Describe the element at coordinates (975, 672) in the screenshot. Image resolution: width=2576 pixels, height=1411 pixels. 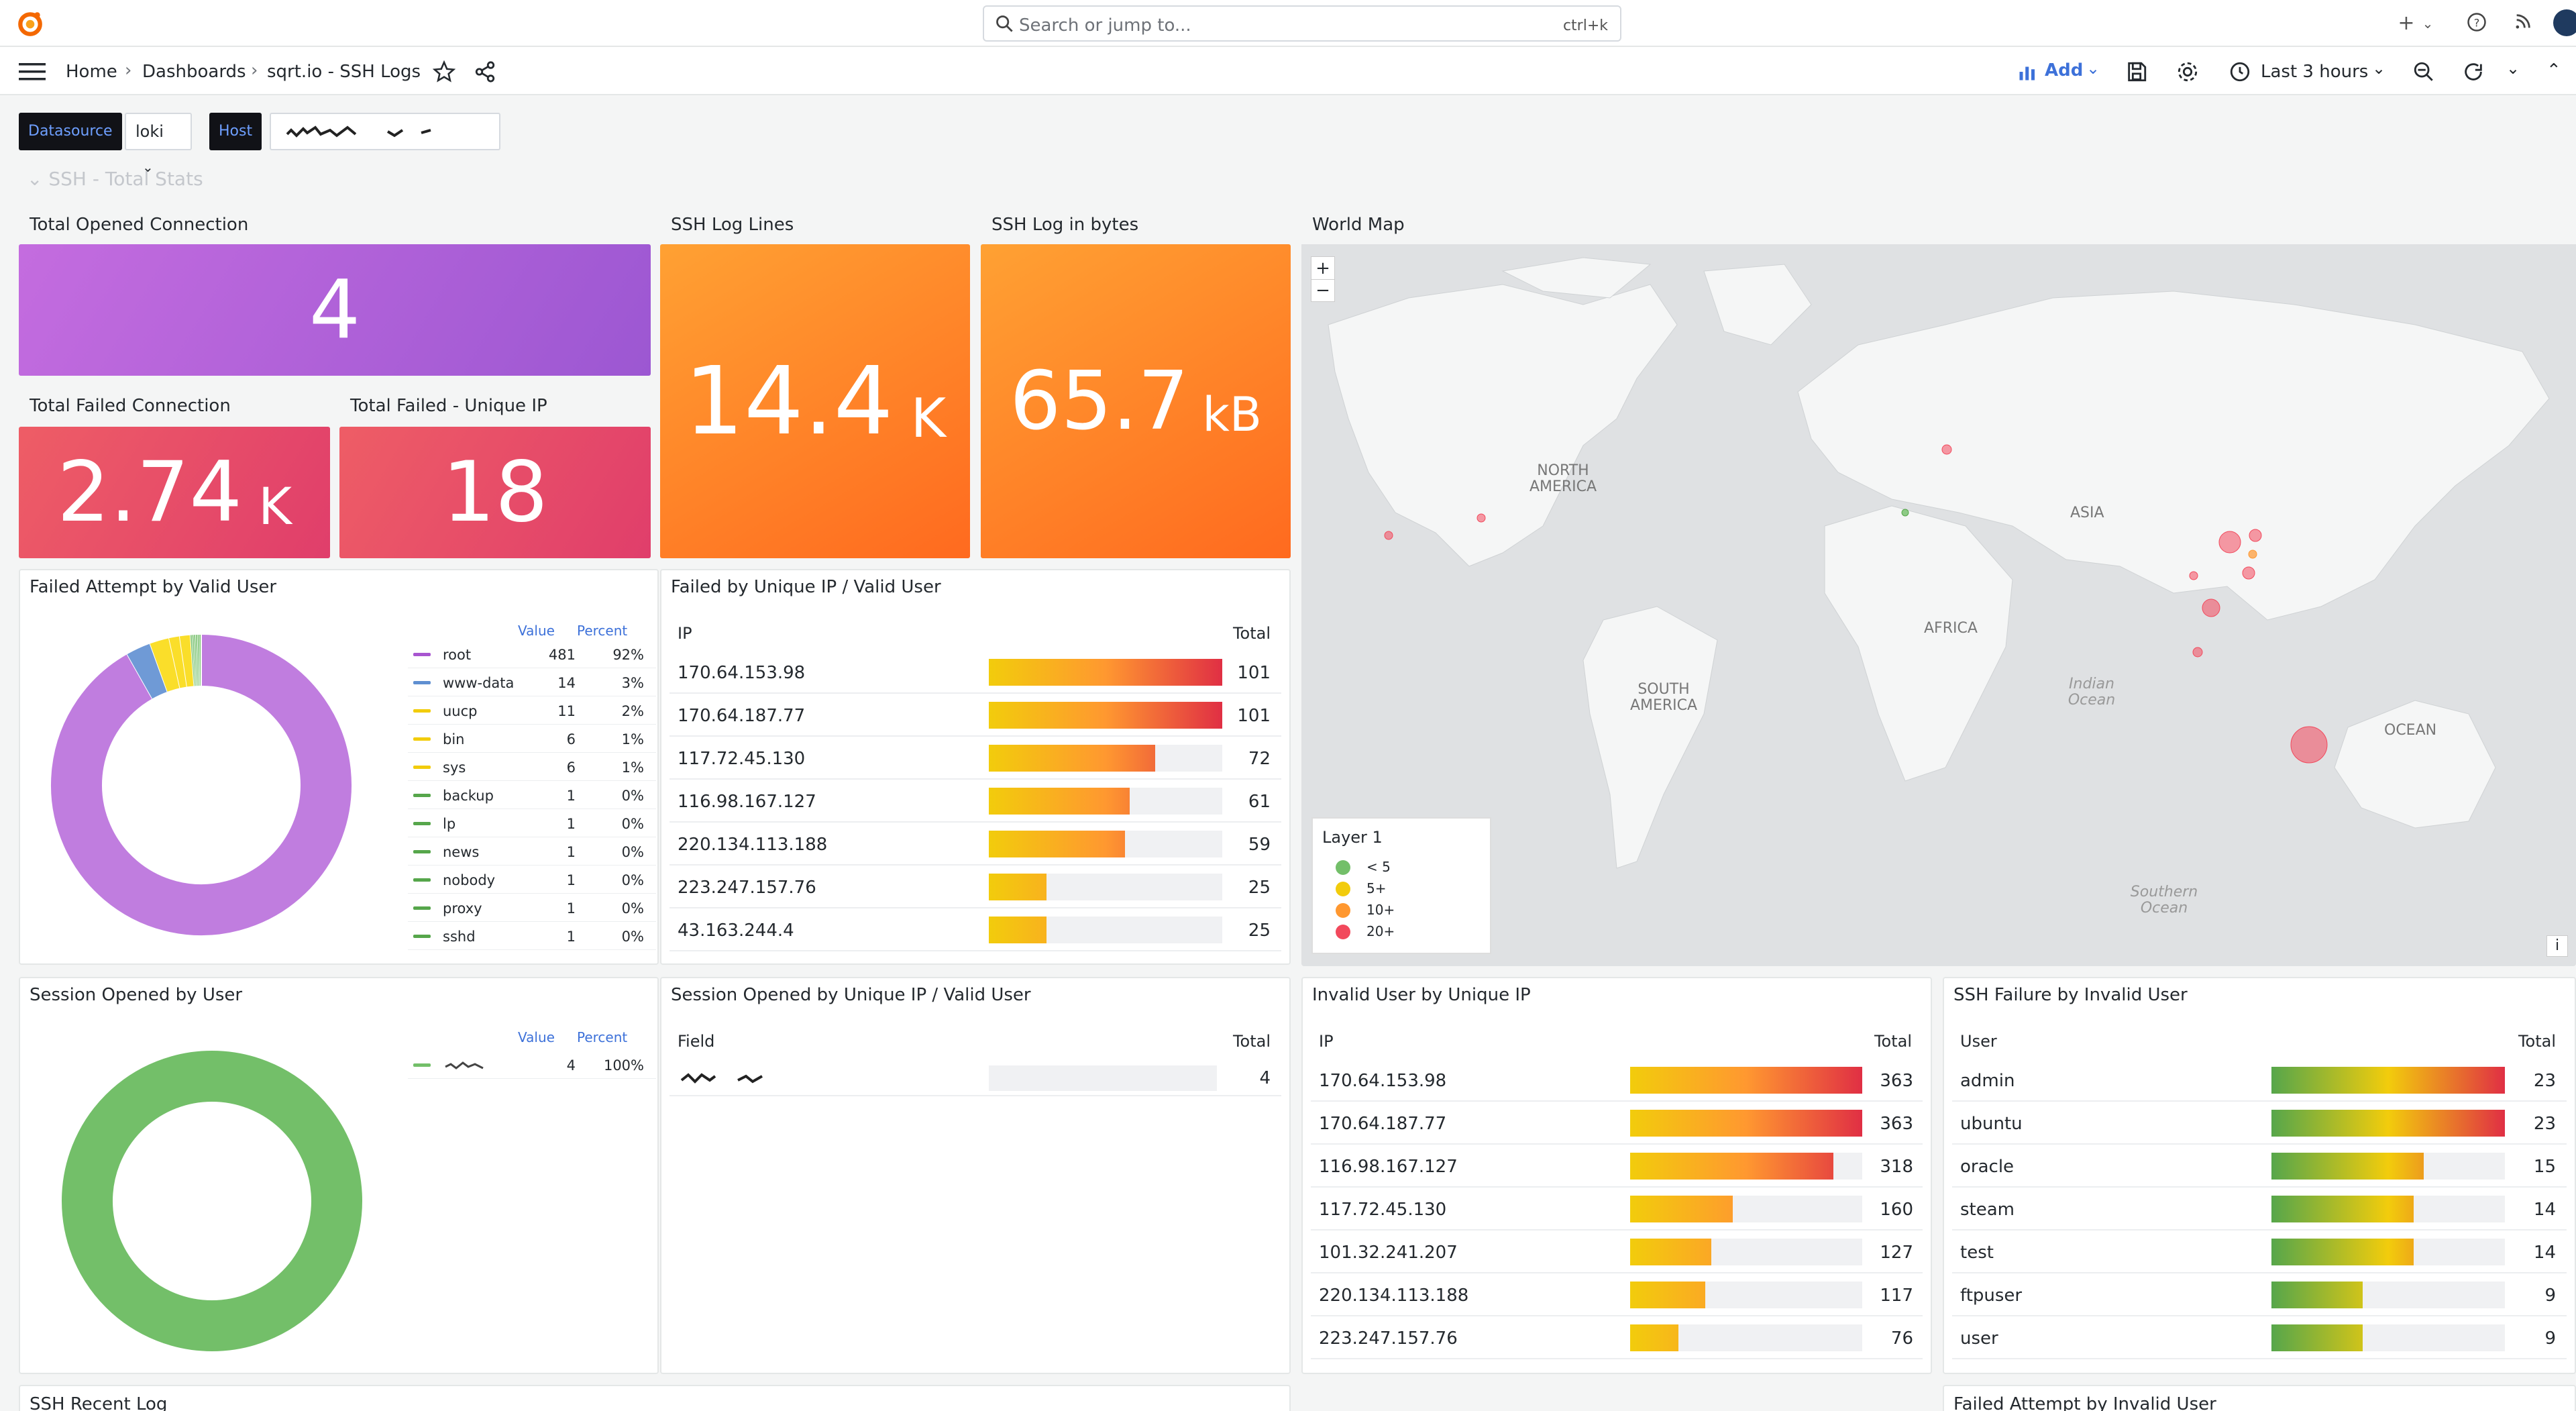
I see `table-row: 170.64.153.98 101` at that location.